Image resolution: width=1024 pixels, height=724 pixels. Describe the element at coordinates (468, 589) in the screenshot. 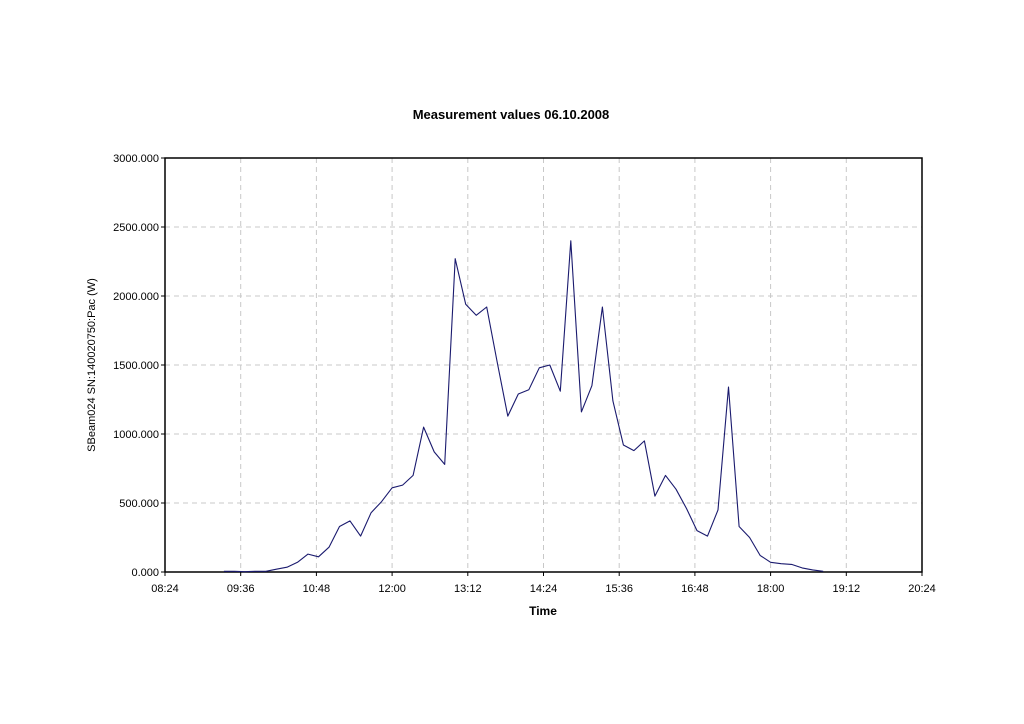

I see `x-tick-label: 13:12` at that location.